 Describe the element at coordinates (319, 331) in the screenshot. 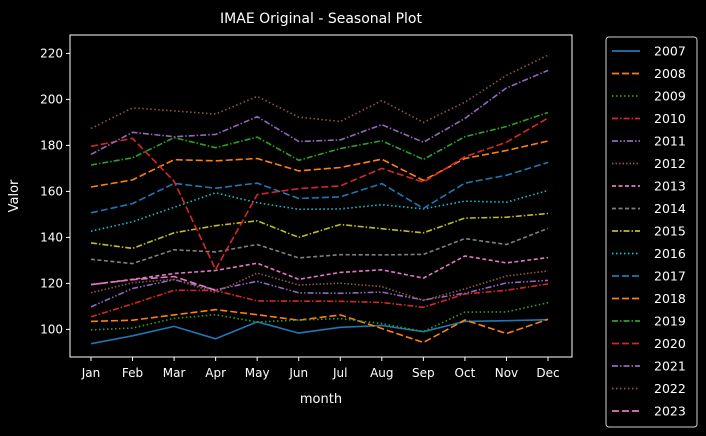

I see `series-line-2007` at that location.